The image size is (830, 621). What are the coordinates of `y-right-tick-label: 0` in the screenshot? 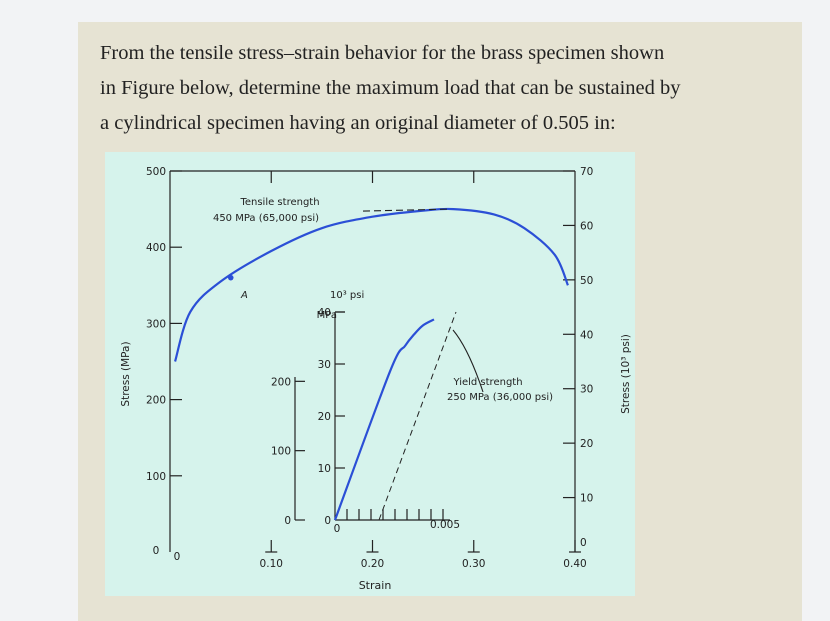 It's located at (583, 543).